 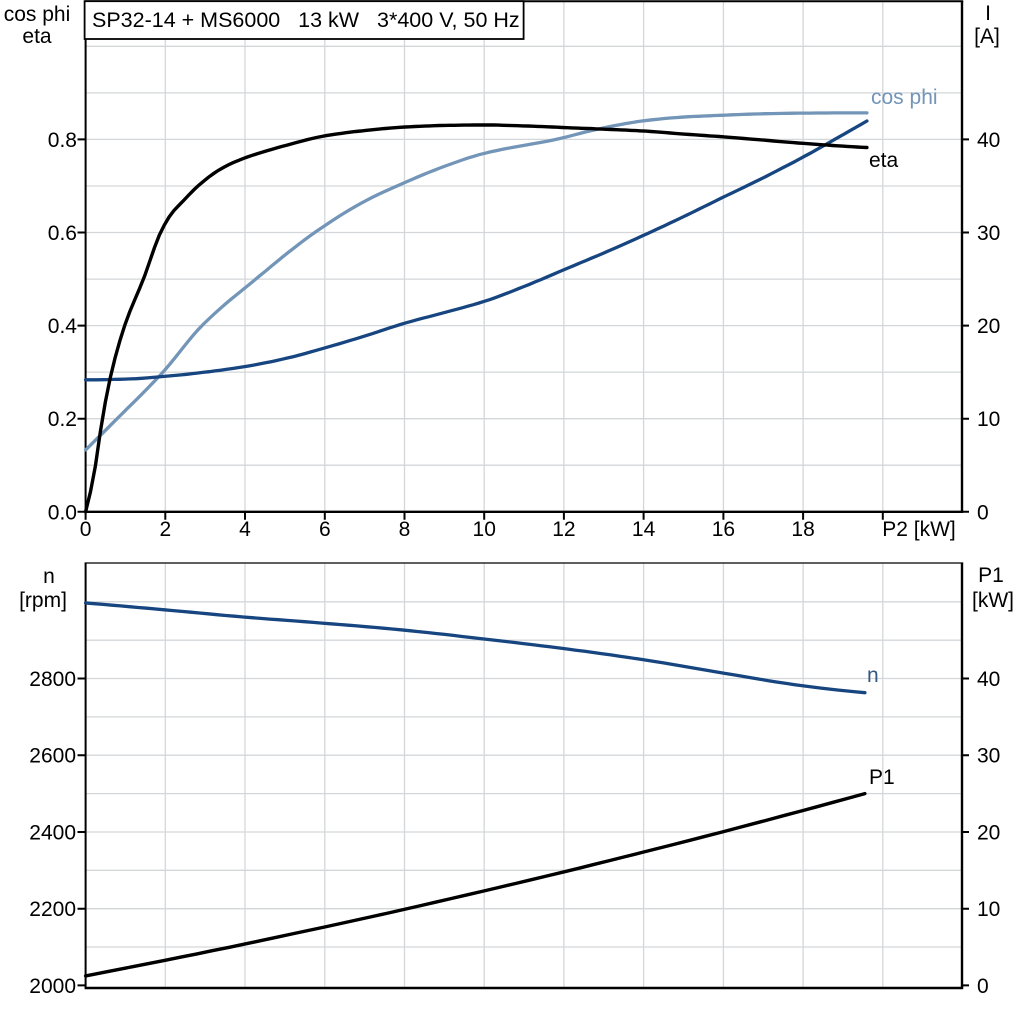 I want to click on svg-text: 2, so click(x=165, y=529).